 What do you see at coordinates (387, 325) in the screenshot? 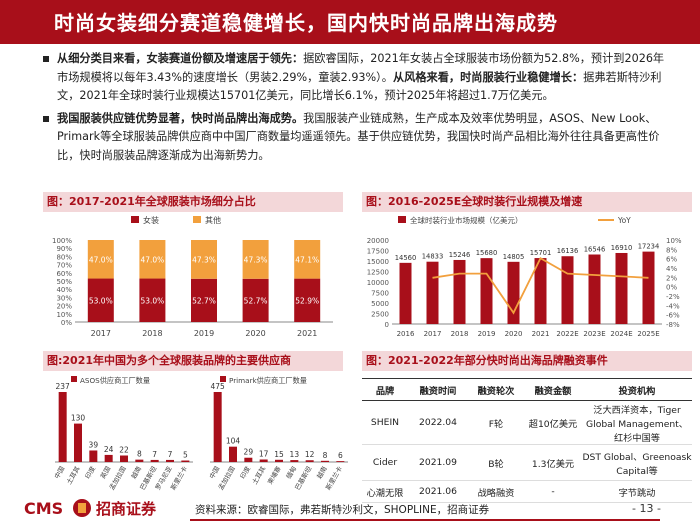
I see `y-tick-label: 0` at bounding box center [387, 325].